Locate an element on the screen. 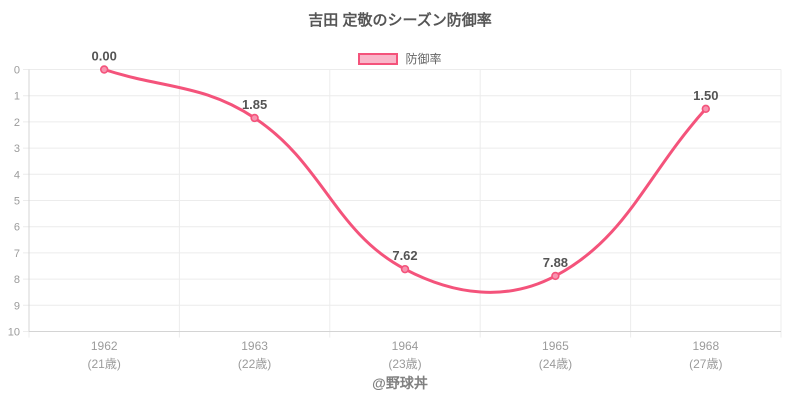 This screenshot has width=800, height=400. legend-swatch is located at coordinates (378, 58).